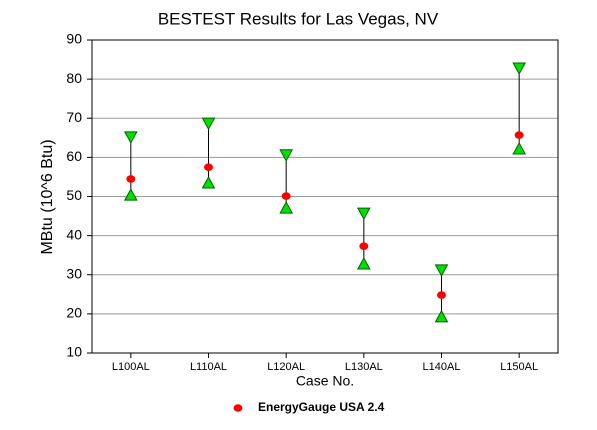  What do you see at coordinates (325, 381) in the screenshot?
I see `x-axis-label: Case No.` at bounding box center [325, 381].